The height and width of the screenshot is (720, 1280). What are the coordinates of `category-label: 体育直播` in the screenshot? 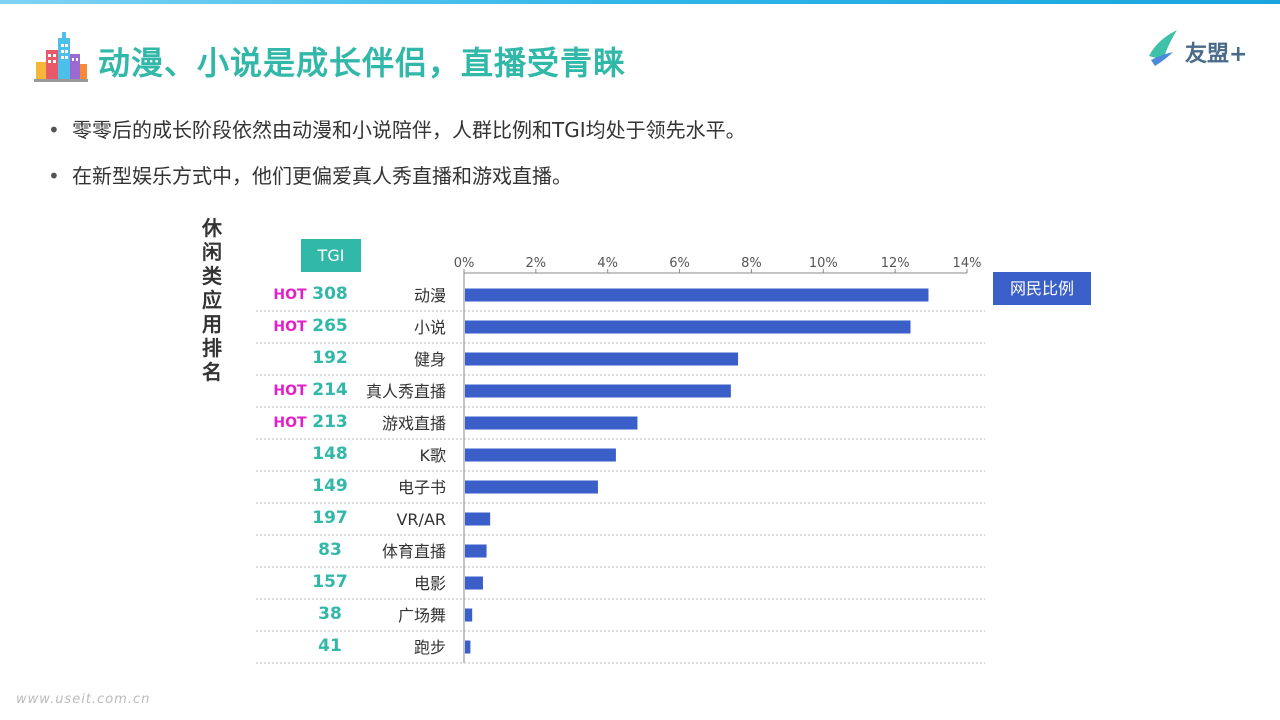 It's located at (414, 551).